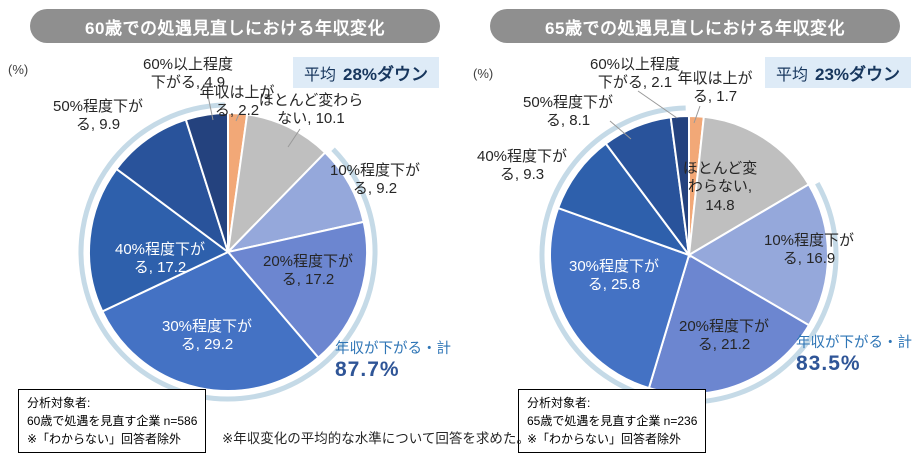  I want to click on average-down-badge: 平均 28%ダウン, so click(366, 72).